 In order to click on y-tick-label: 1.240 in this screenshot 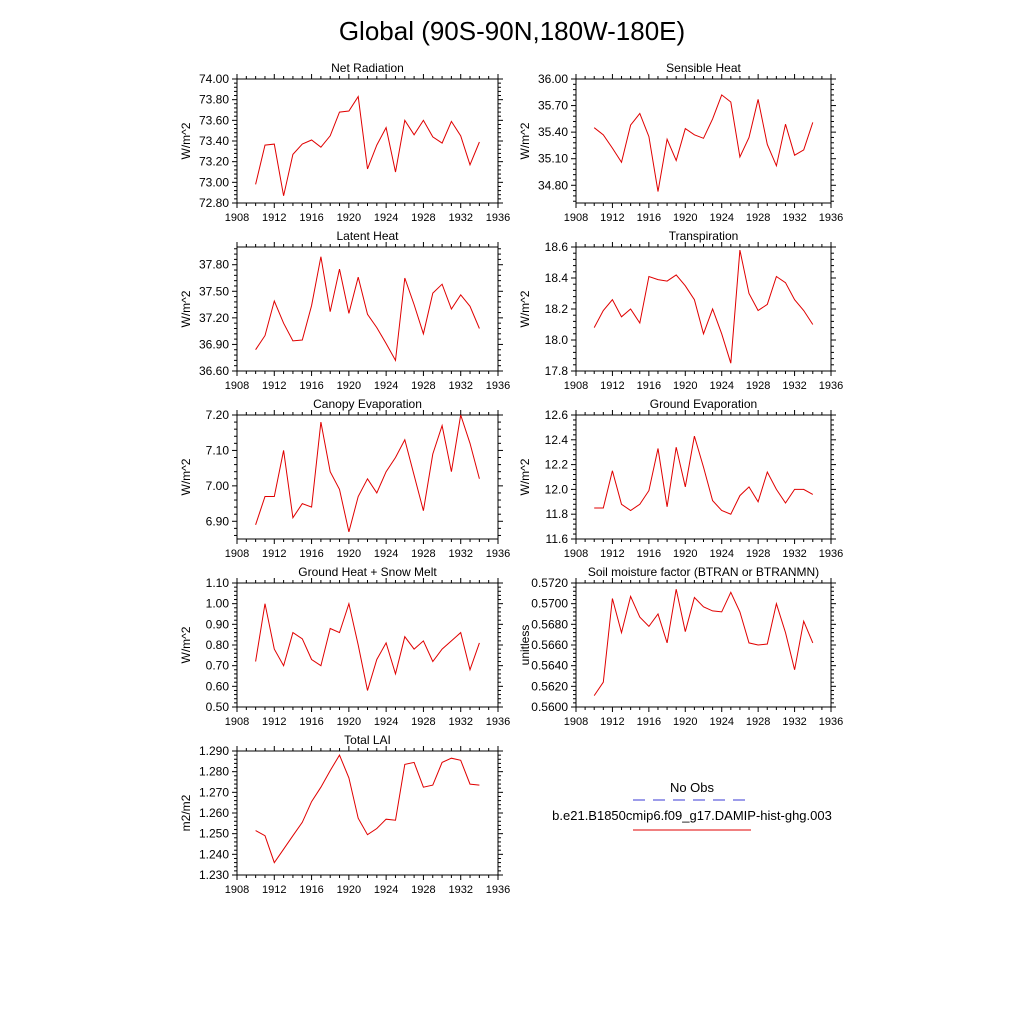, I will do `click(214, 854)`.